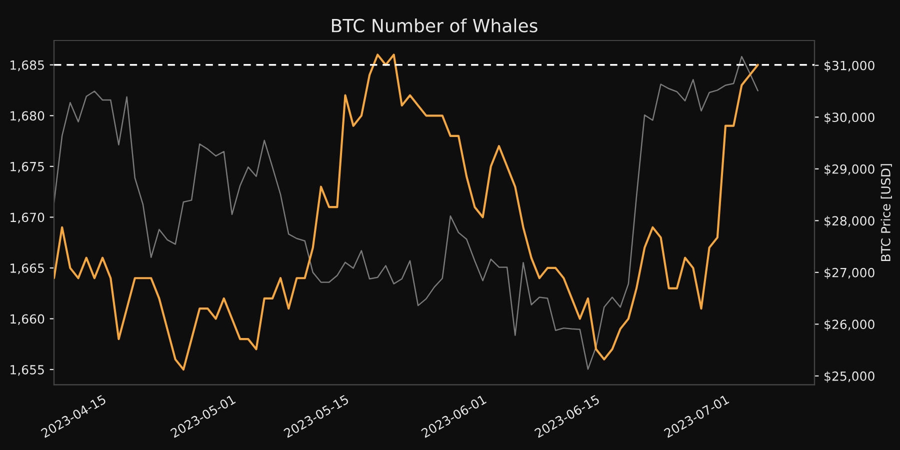  What do you see at coordinates (849, 325) in the screenshot?
I see `y2-tick-label: $26,000` at bounding box center [849, 325].